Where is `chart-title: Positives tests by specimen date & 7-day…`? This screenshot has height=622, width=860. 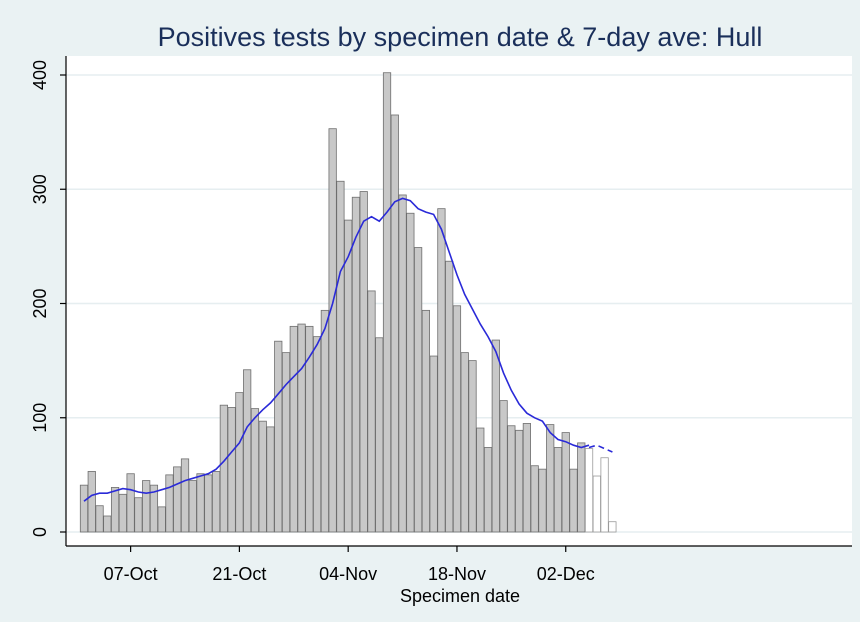 chart-title: Positives tests by specimen date & 7-day… is located at coordinates (460, 37).